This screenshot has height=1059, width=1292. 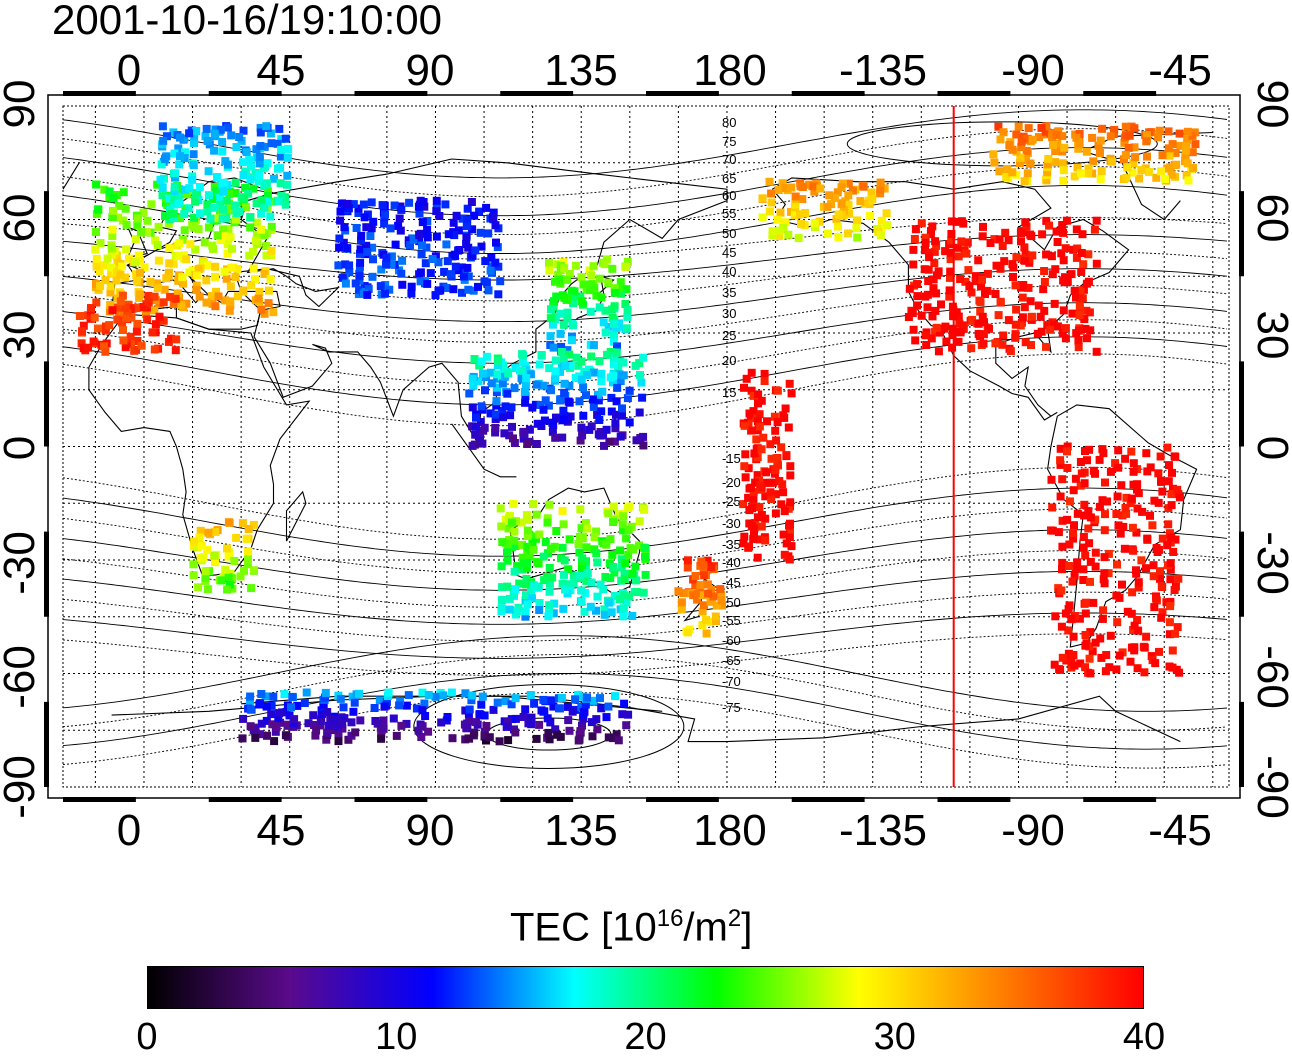 I want to click on colorbar-gradient, so click(x=645, y=987).